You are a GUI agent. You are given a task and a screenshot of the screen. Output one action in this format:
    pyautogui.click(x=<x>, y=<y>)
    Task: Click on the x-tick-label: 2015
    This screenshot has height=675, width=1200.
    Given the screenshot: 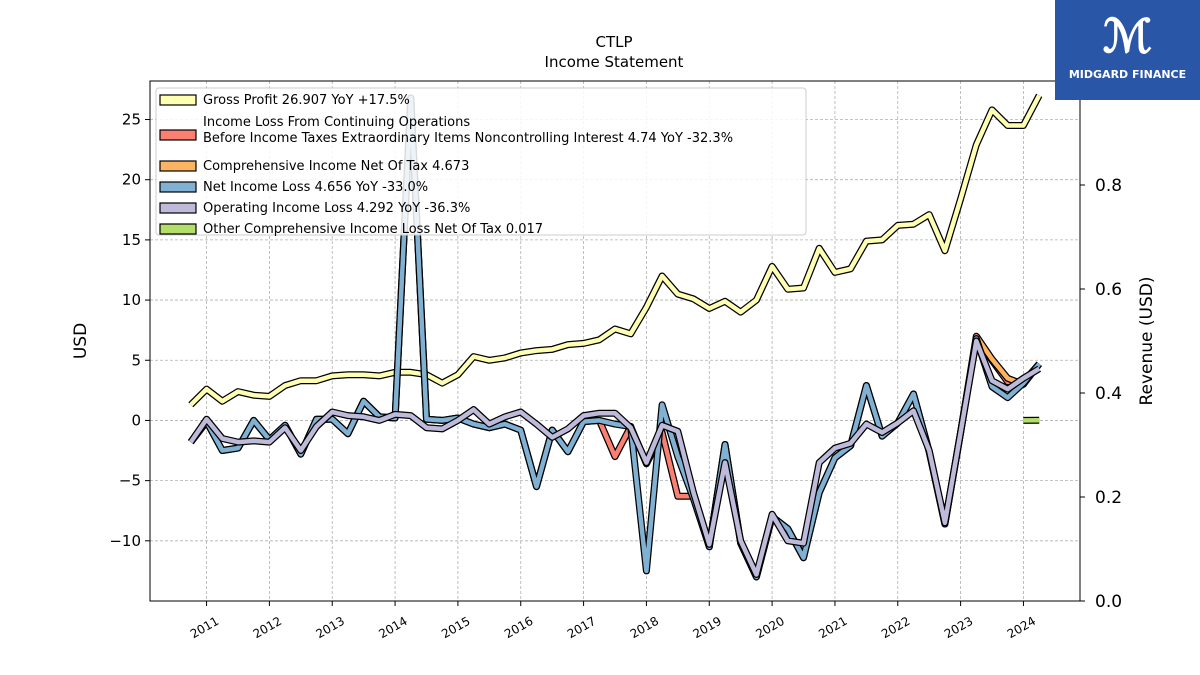 What is the action you would take?
    pyautogui.click(x=455, y=627)
    